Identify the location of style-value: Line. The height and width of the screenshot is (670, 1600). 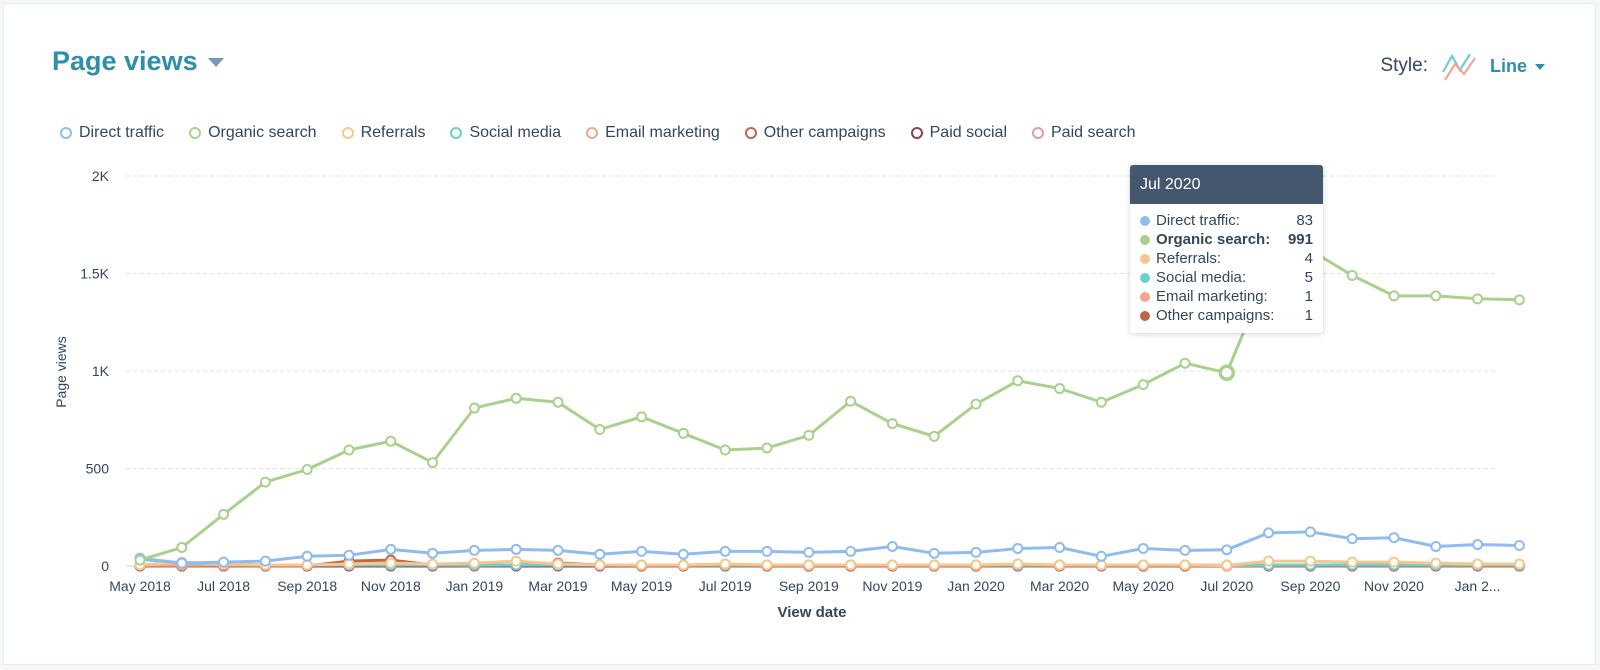
(1508, 65).